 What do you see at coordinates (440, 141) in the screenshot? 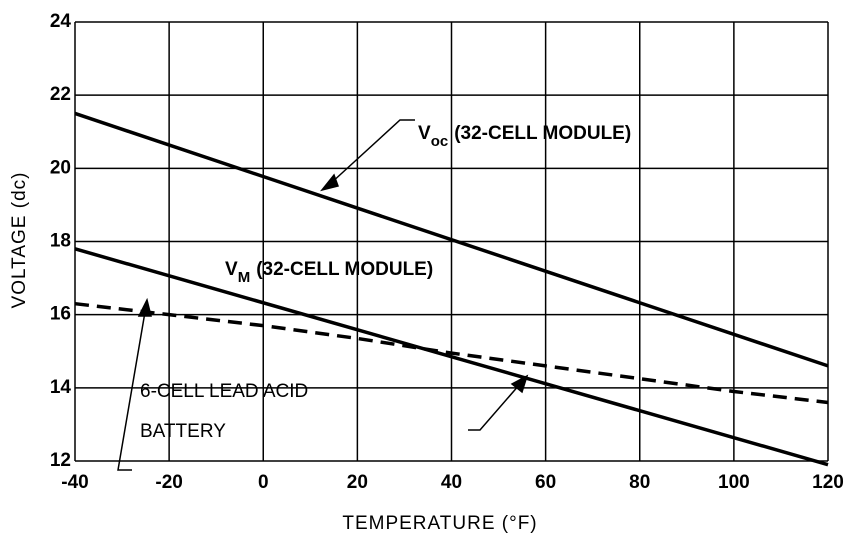
I see `annotation-part: oc` at bounding box center [440, 141].